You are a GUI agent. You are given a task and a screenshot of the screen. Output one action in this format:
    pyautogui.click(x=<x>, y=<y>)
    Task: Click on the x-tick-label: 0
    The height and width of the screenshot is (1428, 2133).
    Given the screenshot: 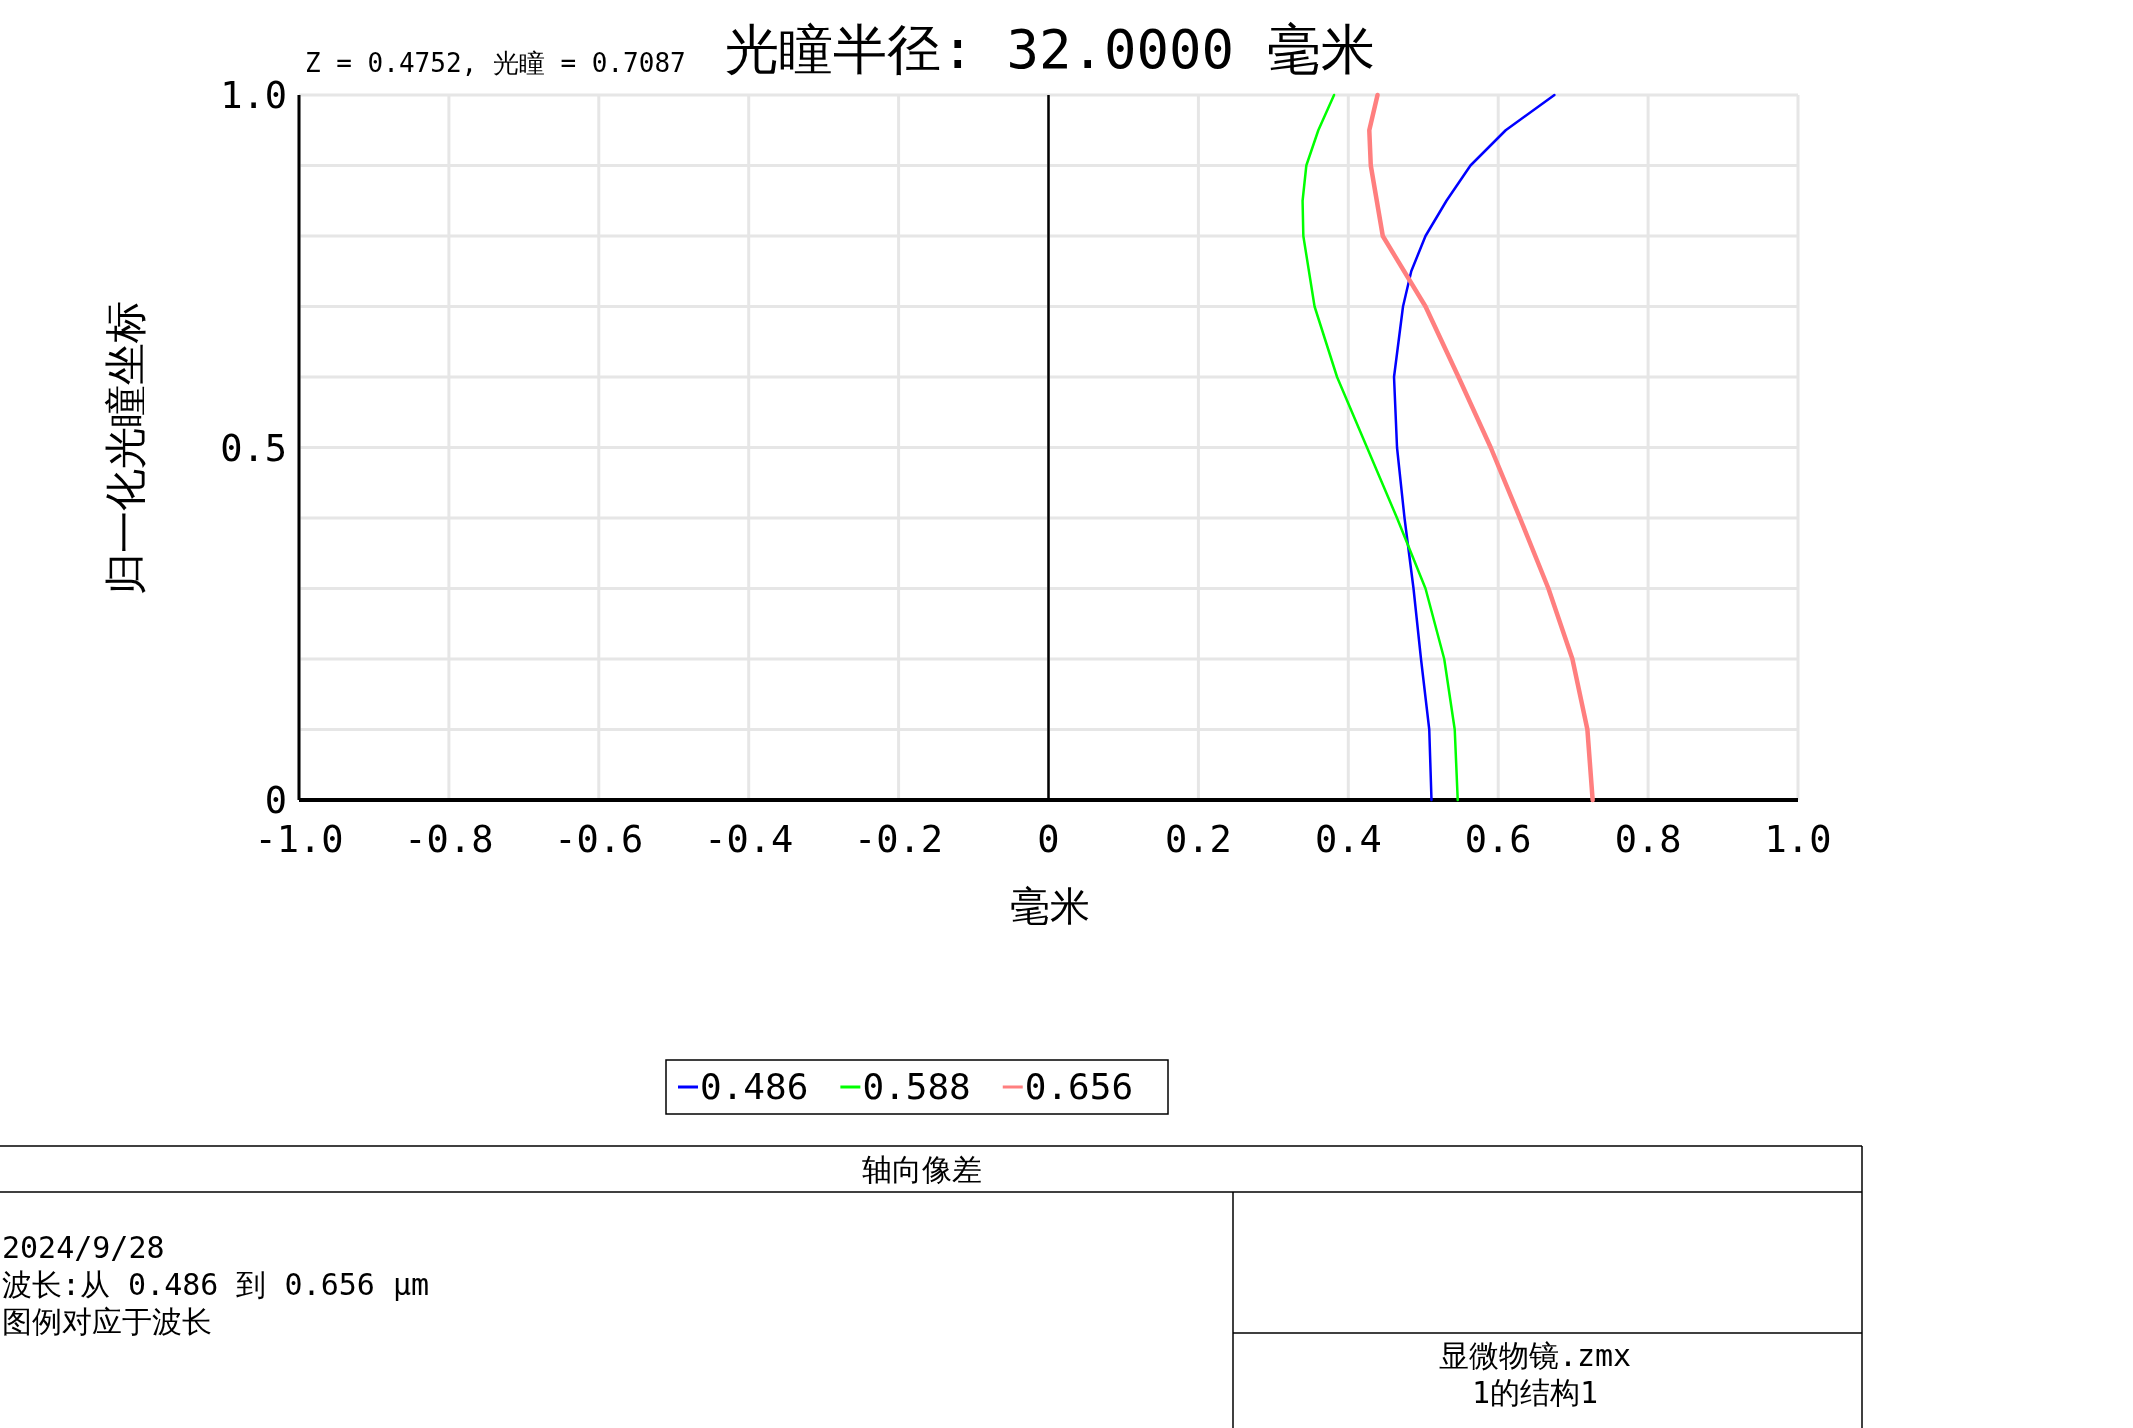 What is the action you would take?
    pyautogui.click(x=1048, y=839)
    